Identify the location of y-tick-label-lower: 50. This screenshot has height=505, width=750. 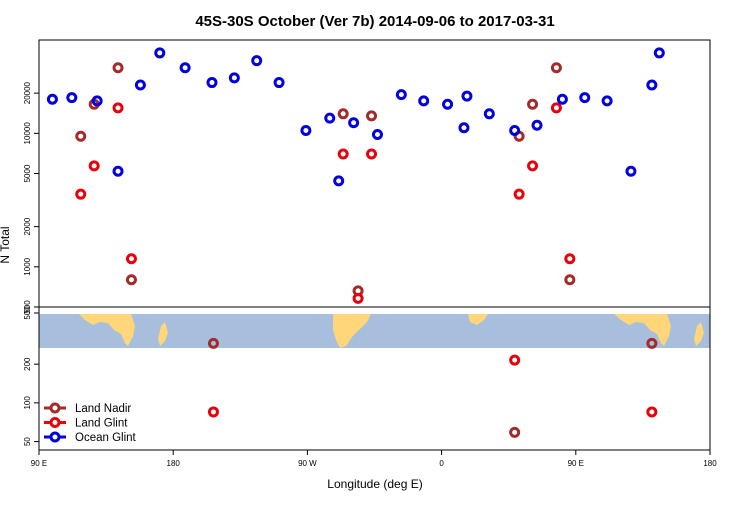
(27, 441).